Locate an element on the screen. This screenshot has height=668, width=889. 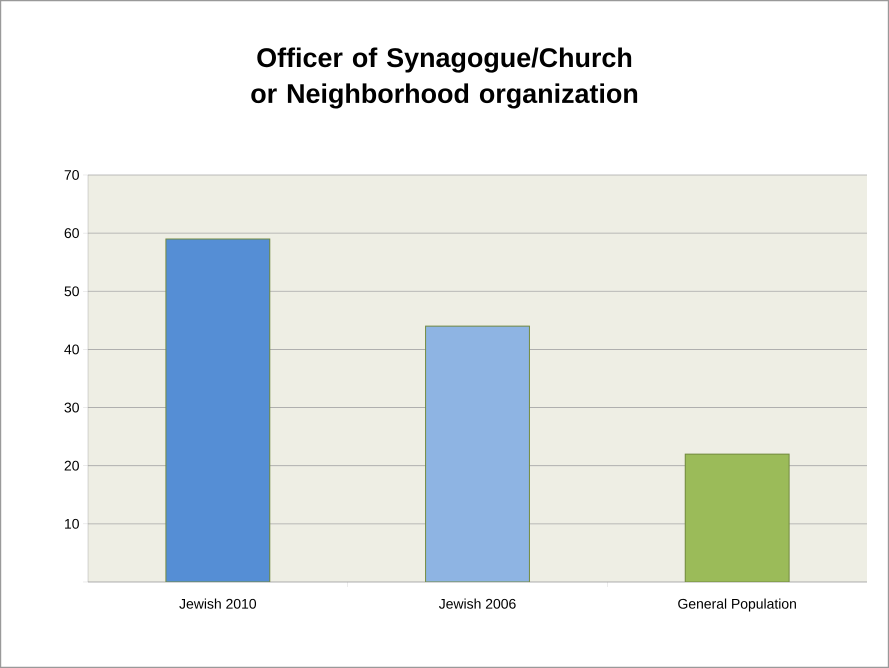
y-tick-label: 10 is located at coordinates (72, 523).